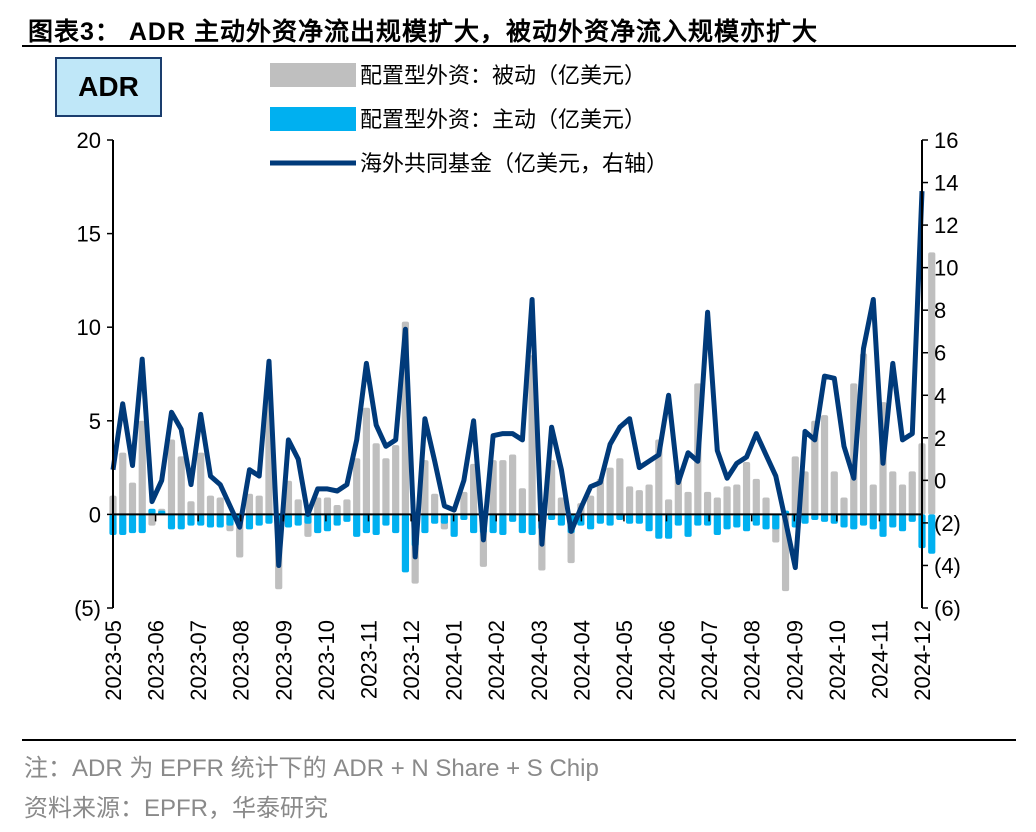 The width and height of the screenshot is (1036, 832). Describe the element at coordinates (87, 608) in the screenshot. I see `left-tick-label: (5)` at that location.